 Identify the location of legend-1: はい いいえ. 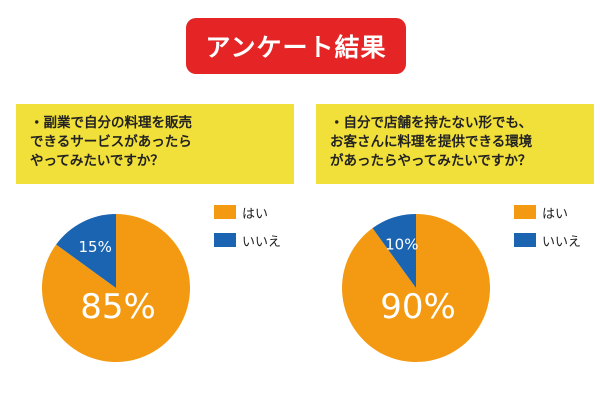
(247, 230).